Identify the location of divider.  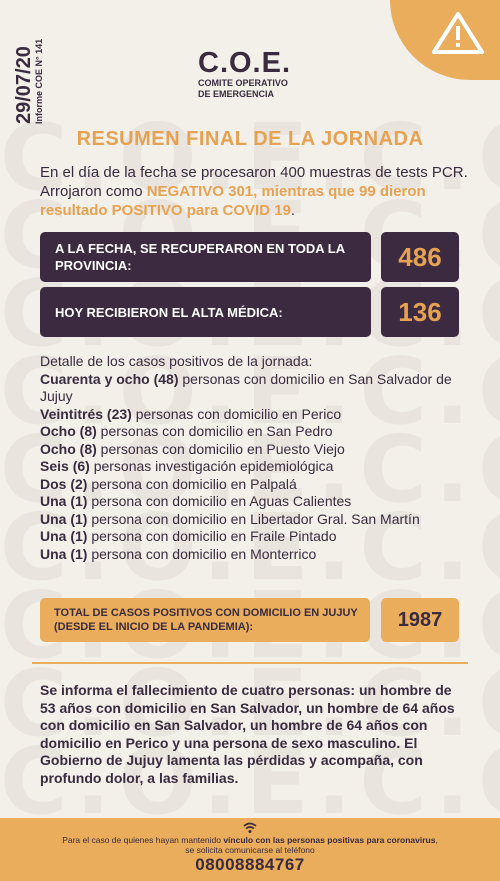
(250, 663).